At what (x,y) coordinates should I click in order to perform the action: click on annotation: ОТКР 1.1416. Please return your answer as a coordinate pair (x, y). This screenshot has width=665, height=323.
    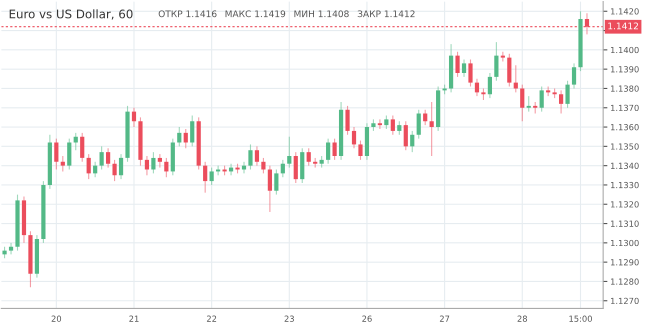
    Looking at the image, I should click on (187, 14).